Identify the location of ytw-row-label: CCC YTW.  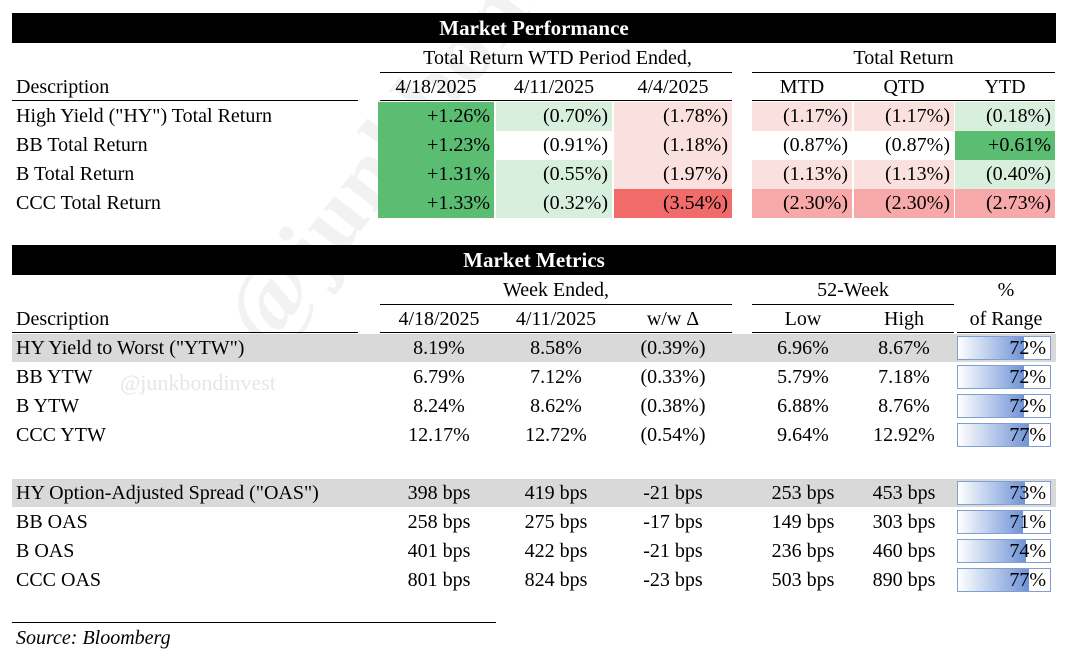
(61, 435).